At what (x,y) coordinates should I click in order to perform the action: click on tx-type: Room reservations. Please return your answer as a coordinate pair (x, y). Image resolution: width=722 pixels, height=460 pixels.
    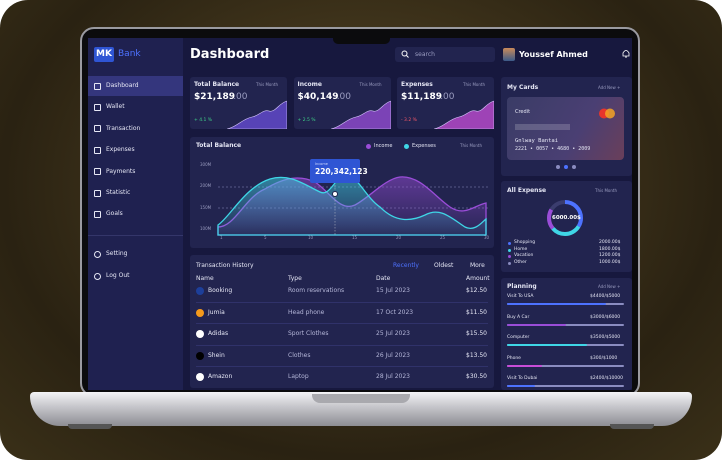
    Looking at the image, I should click on (316, 290).